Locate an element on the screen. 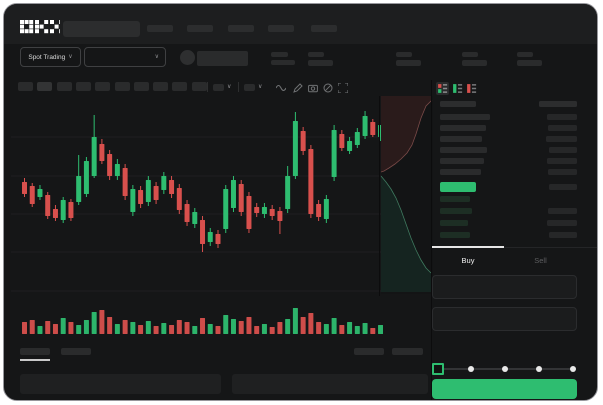 This screenshot has height=405, width=603. tab-buy: Buy is located at coordinates (468, 260).